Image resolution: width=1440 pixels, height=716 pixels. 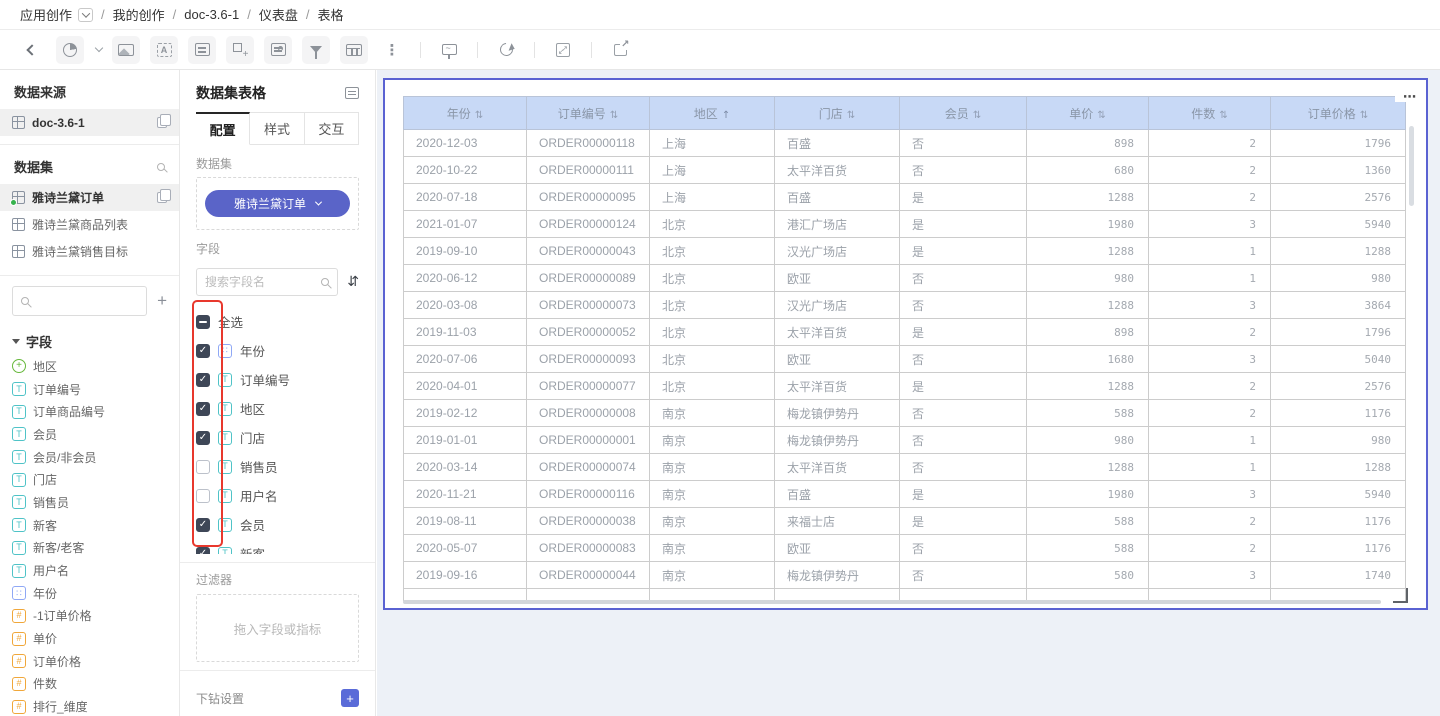 I want to click on table-vertical-scrollbar, so click(x=1411, y=166).